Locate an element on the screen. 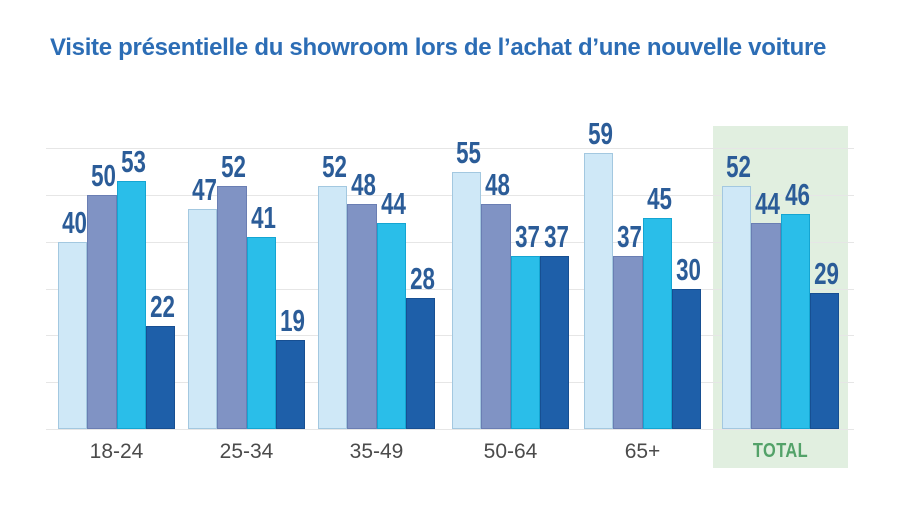 The image size is (900, 507). bar-slot-dark-blue: 19 is located at coordinates (290, 282).